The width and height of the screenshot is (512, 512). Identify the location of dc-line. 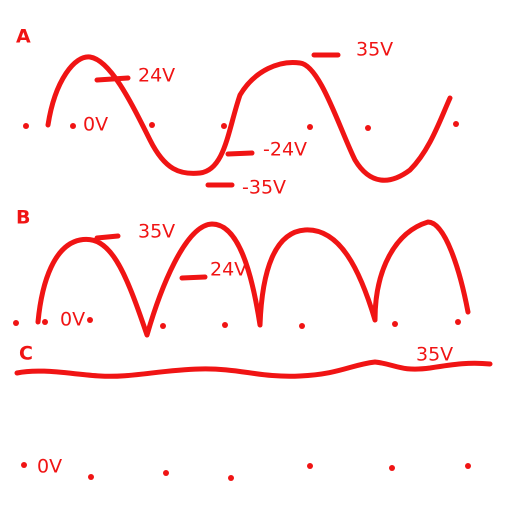
(253, 369).